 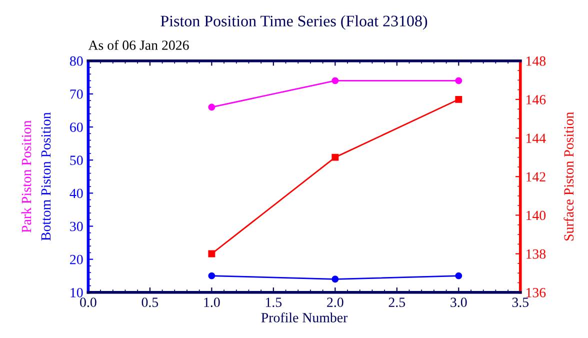 I want to click on y-tick-label: 10, so click(x=76, y=293).